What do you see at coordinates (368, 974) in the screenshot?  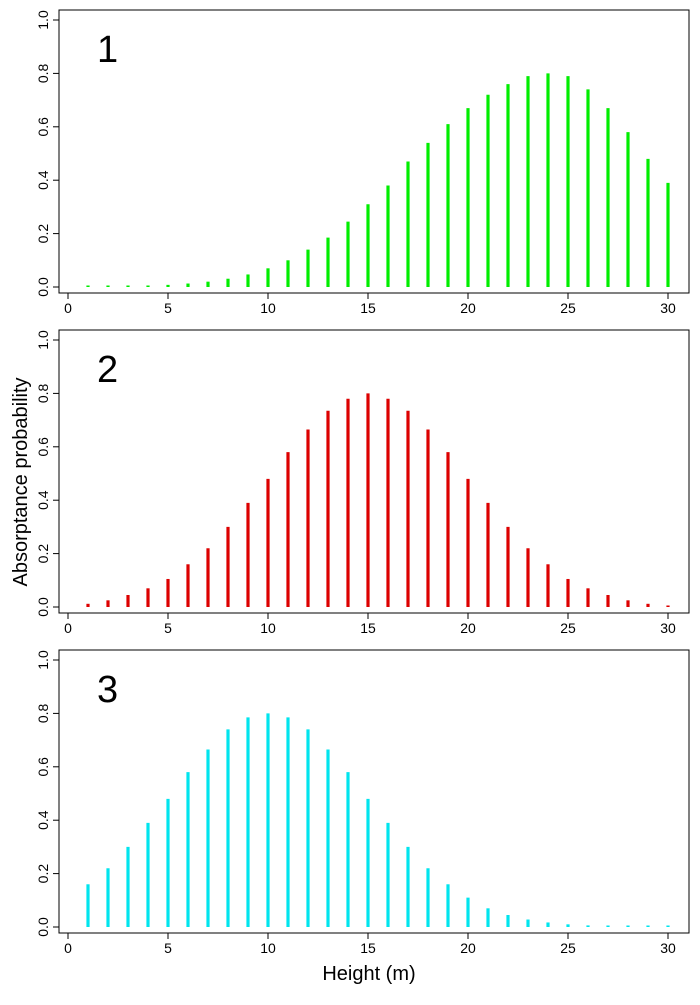 I see `x-axis-title: Height (m)` at bounding box center [368, 974].